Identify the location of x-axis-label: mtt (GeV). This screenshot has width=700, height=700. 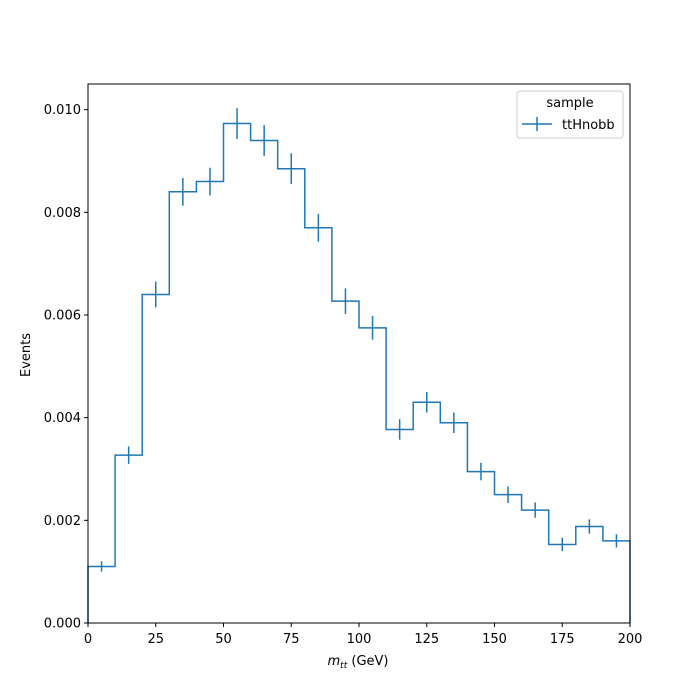
(358, 662).